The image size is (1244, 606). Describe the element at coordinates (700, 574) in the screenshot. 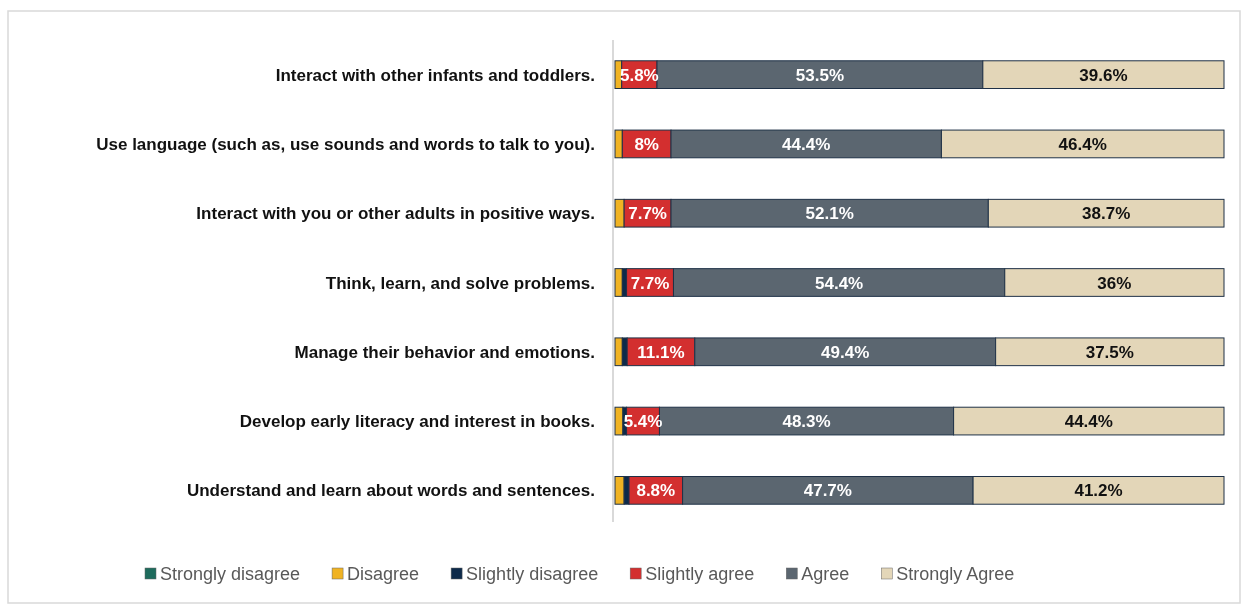

I see `legend-label: Slightly agree` at that location.